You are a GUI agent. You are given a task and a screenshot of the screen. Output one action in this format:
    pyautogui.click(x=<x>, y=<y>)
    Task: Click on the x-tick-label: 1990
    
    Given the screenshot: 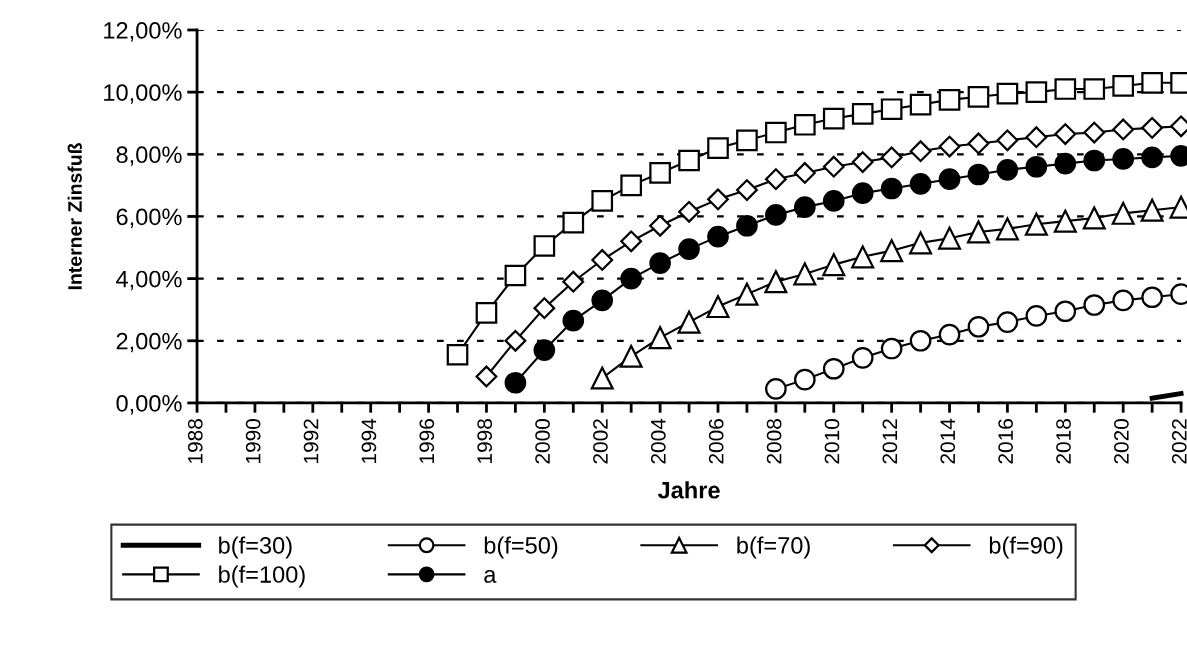 What is the action you would take?
    pyautogui.click(x=253, y=441)
    